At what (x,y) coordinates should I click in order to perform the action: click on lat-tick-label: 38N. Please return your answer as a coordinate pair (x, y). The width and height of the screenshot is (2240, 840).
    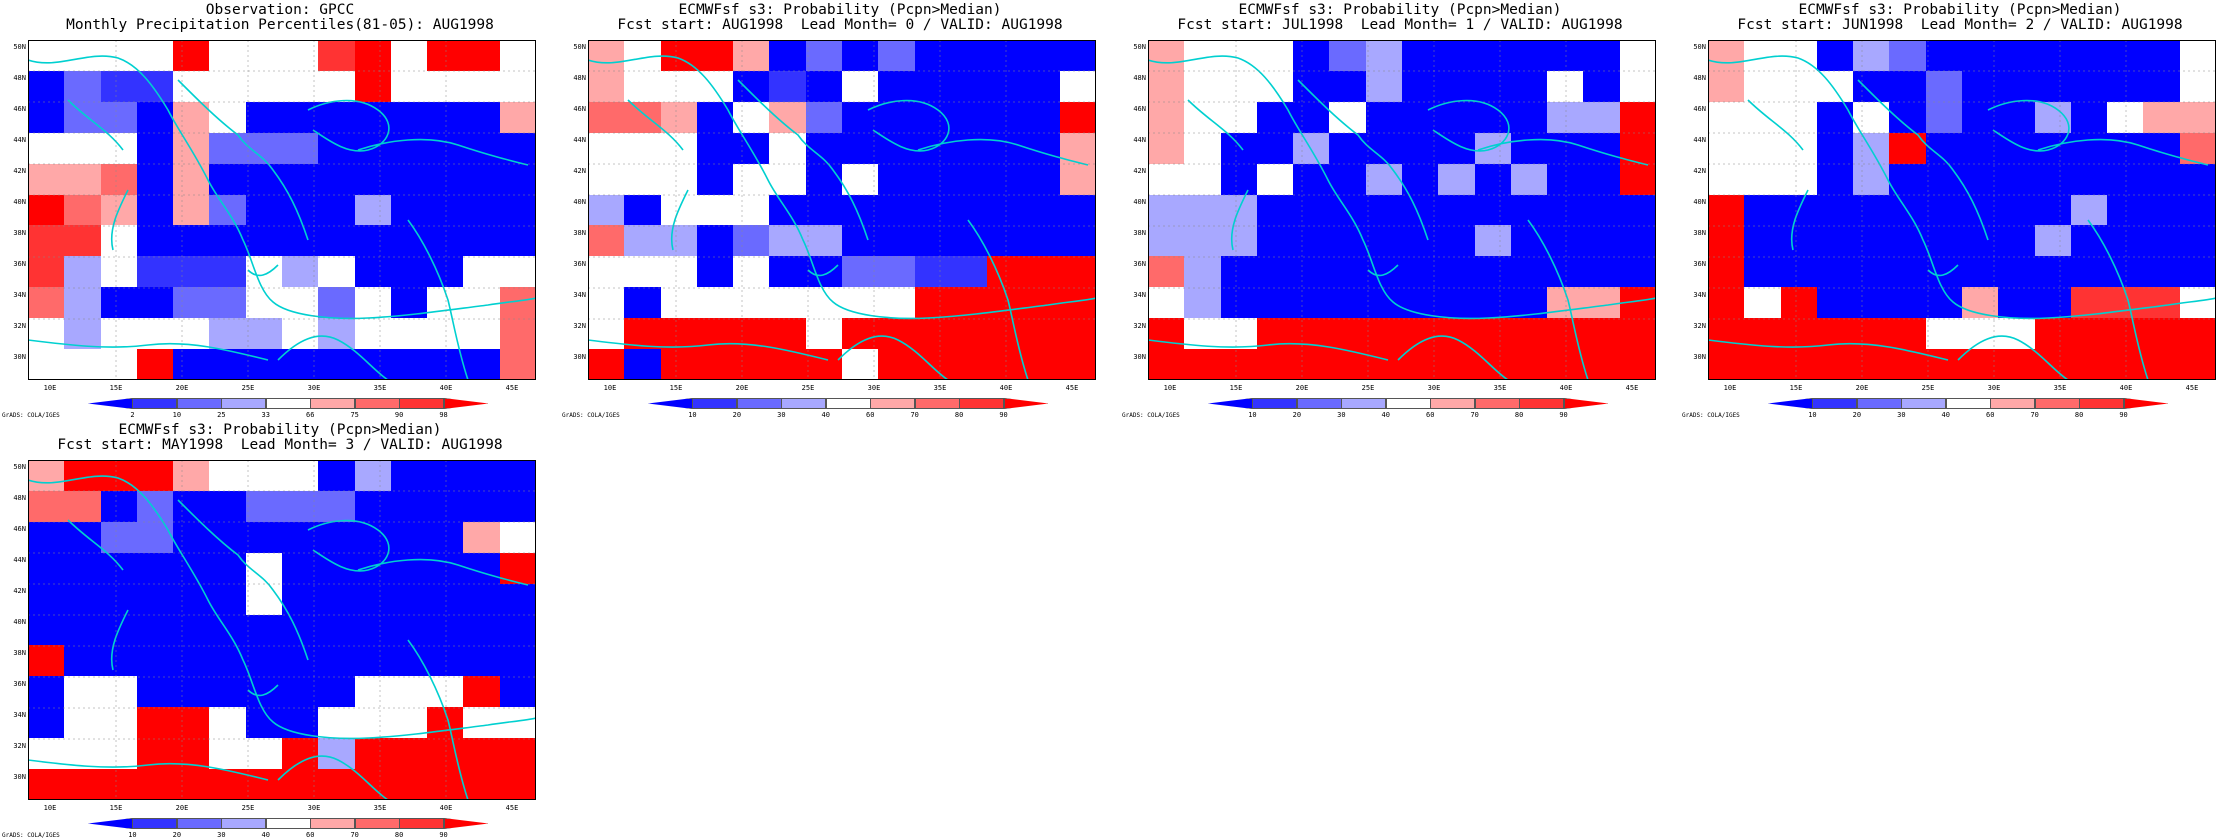
    Looking at the image, I should click on (1699, 233).